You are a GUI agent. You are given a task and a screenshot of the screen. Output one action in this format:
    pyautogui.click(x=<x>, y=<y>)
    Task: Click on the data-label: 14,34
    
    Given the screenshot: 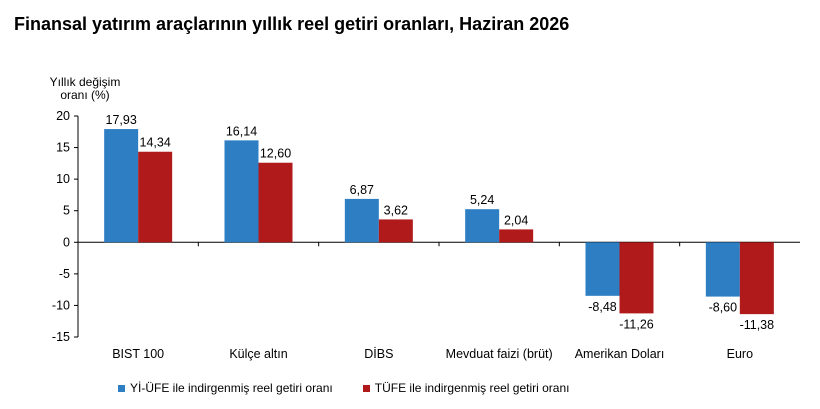 What is the action you would take?
    pyautogui.click(x=155, y=143)
    